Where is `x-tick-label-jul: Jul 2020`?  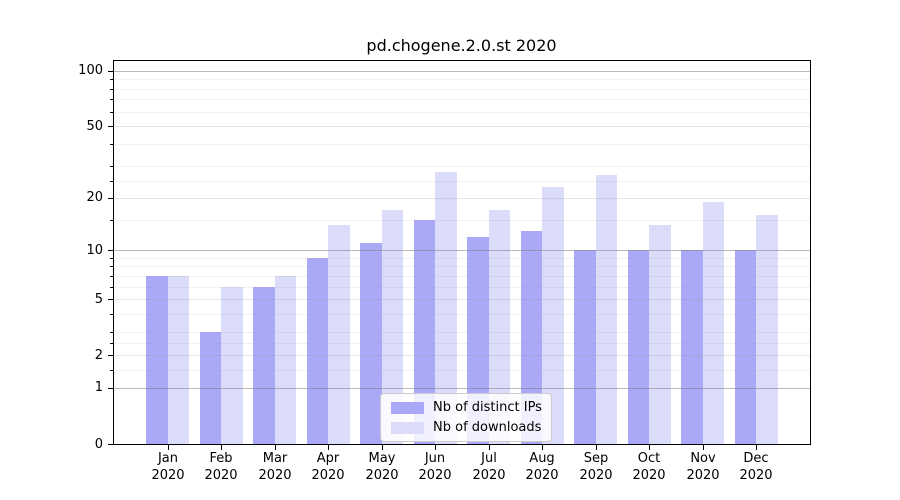 x-tick-label-jul: Jul 2020 is located at coordinates (489, 467).